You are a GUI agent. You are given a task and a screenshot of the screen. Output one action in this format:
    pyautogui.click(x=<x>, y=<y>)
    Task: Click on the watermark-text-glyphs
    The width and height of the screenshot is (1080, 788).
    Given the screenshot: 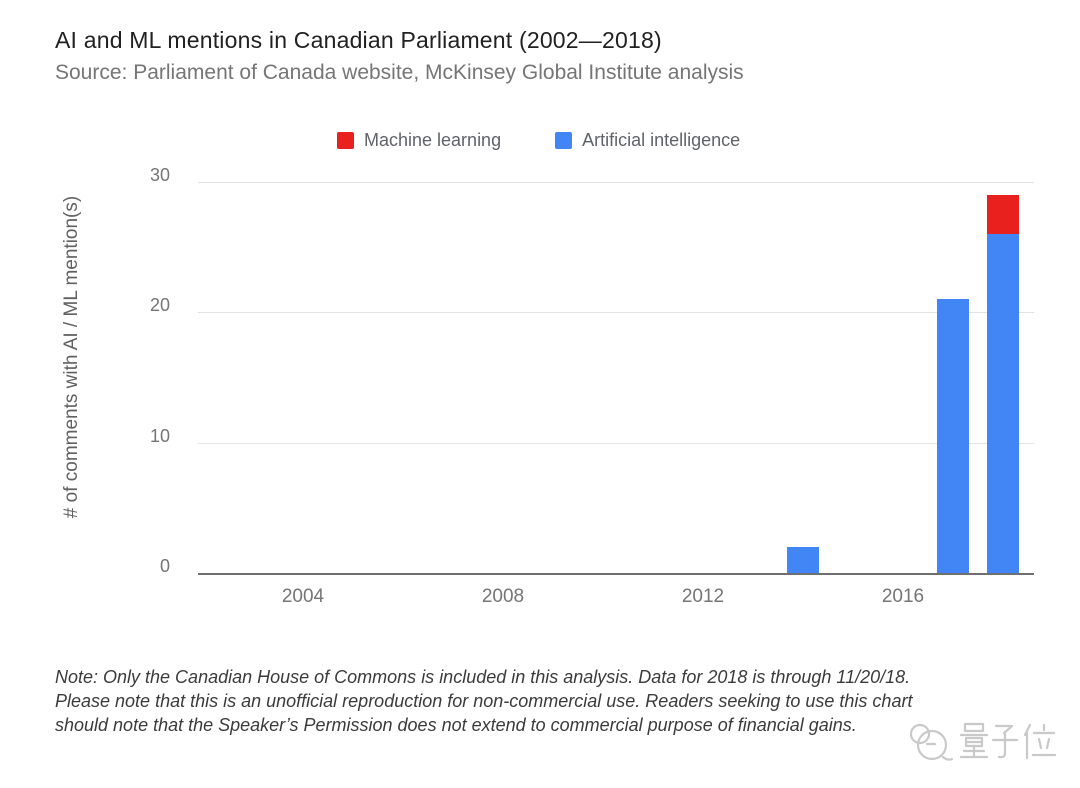 What is the action you would take?
    pyautogui.click(x=1008, y=741)
    